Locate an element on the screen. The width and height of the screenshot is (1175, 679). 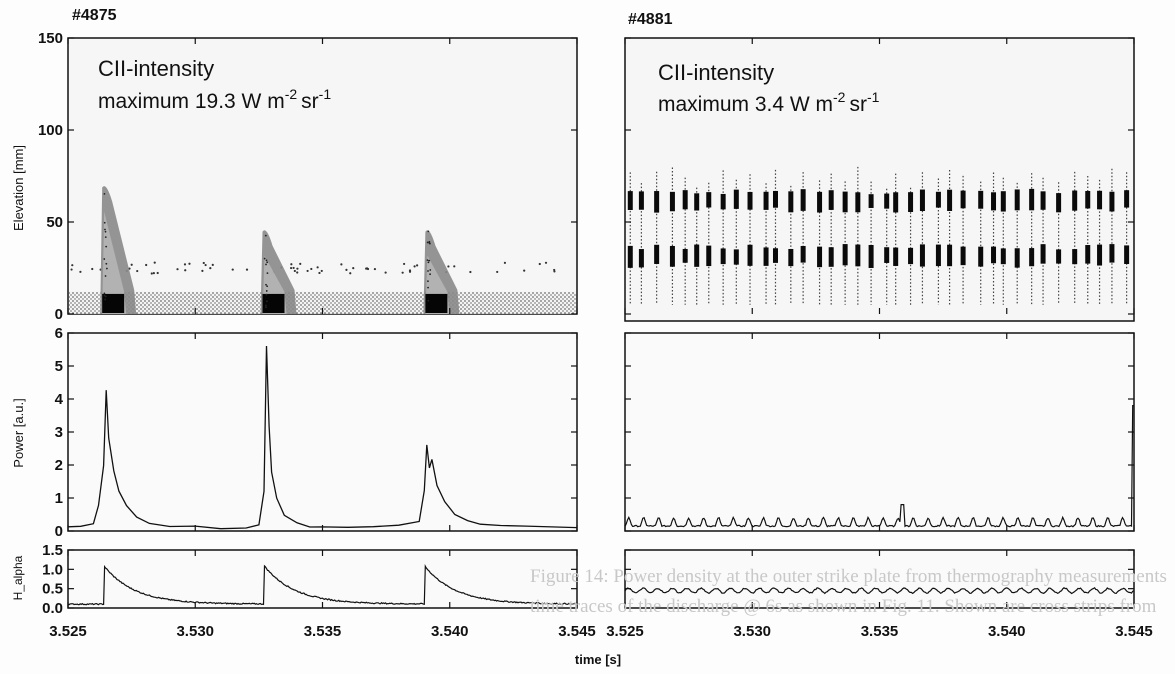
panel-power-left-frame is located at coordinates (322, 432).